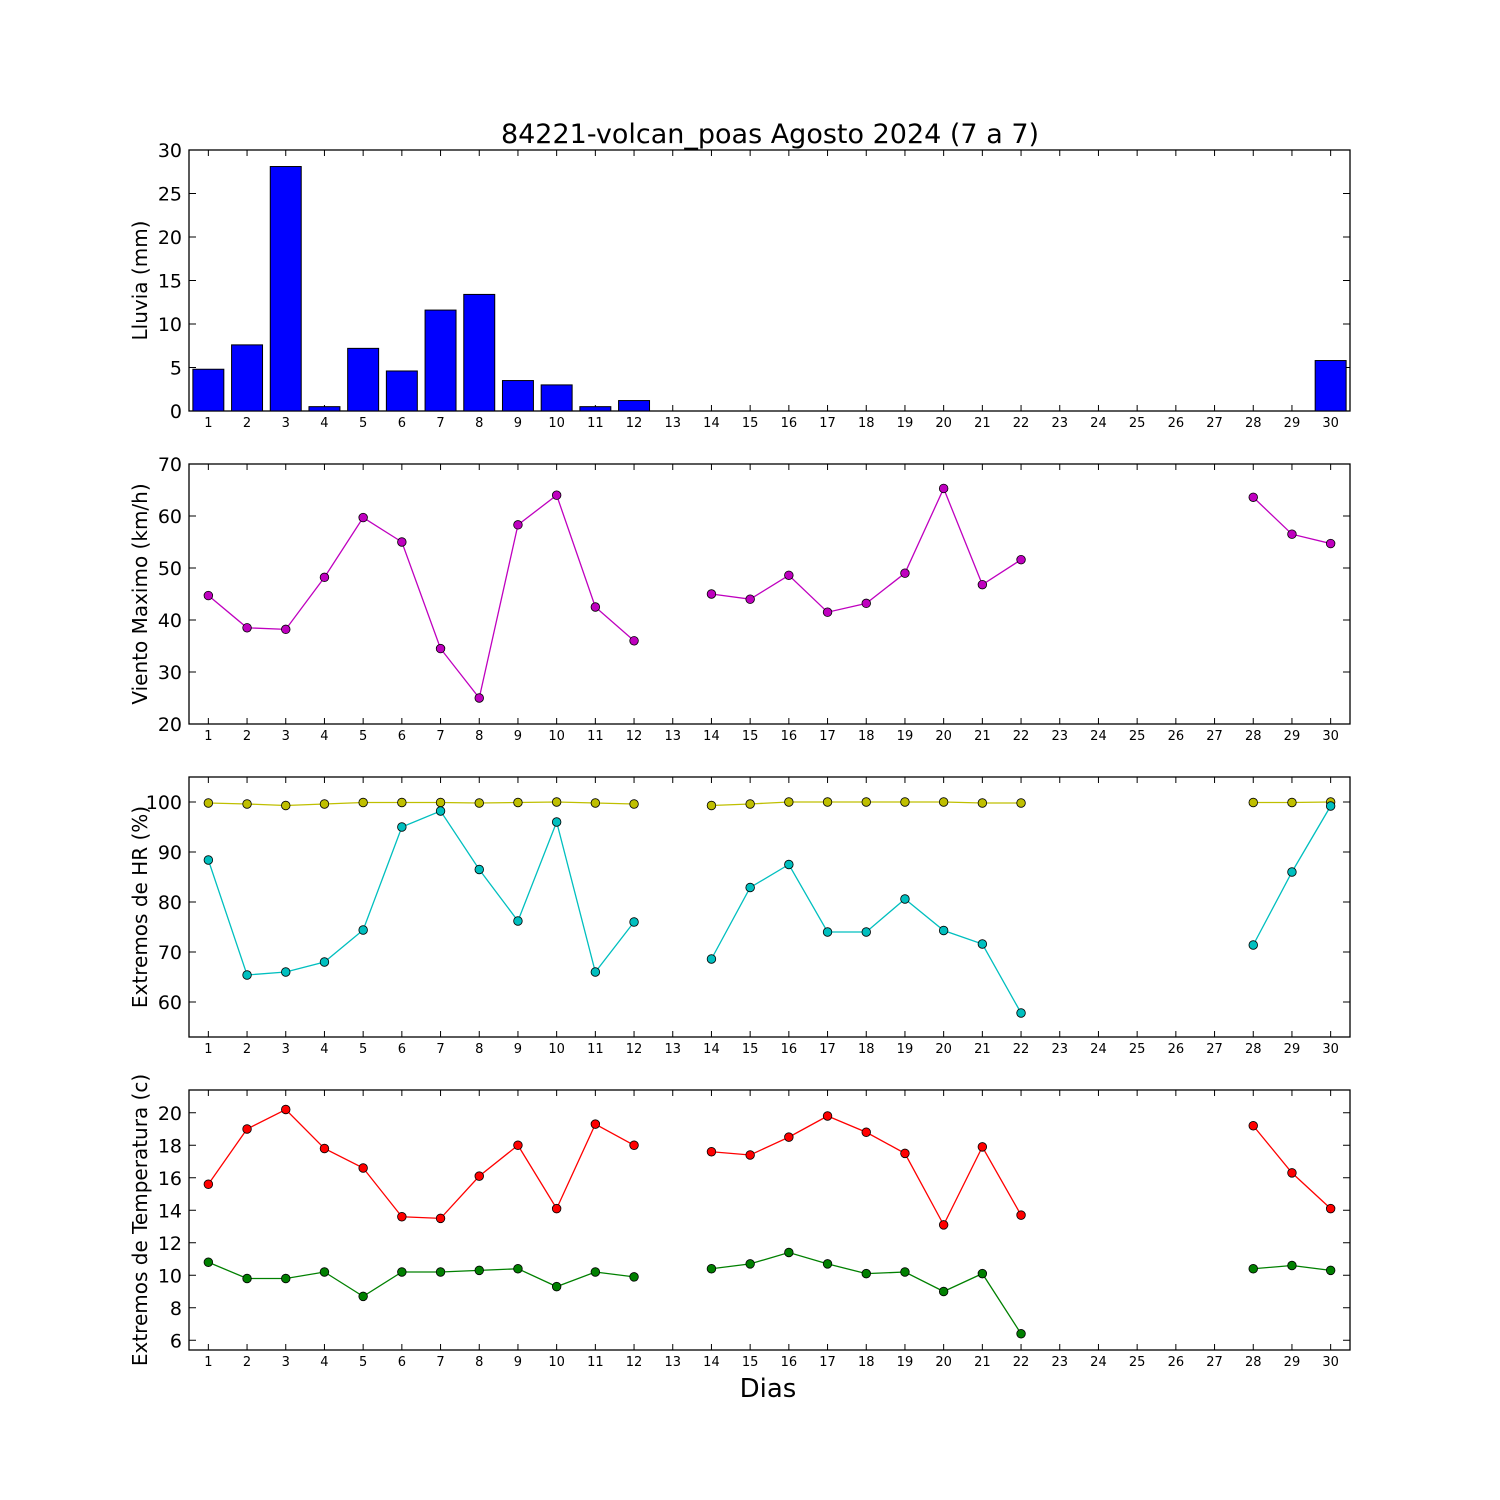 This screenshot has width=1500, height=1500. Describe the element at coordinates (363, 423) in the screenshot. I see `x-tick-label: 5` at that location.